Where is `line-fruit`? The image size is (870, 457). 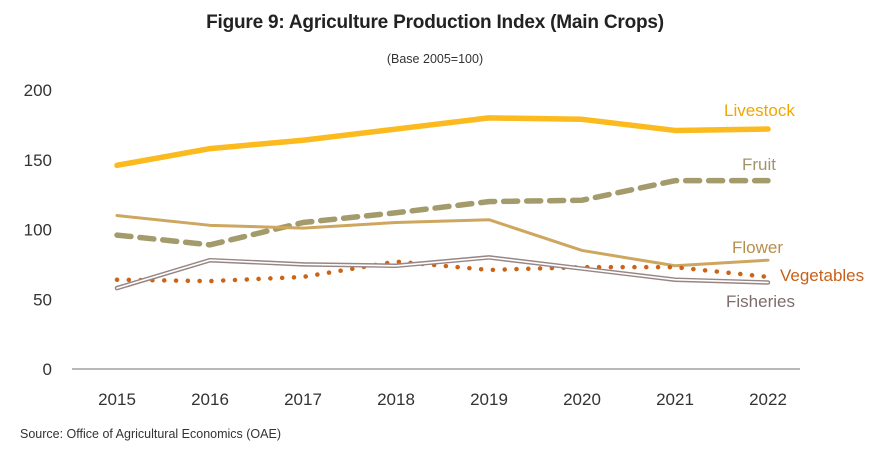
line-fruit is located at coordinates (442, 212).